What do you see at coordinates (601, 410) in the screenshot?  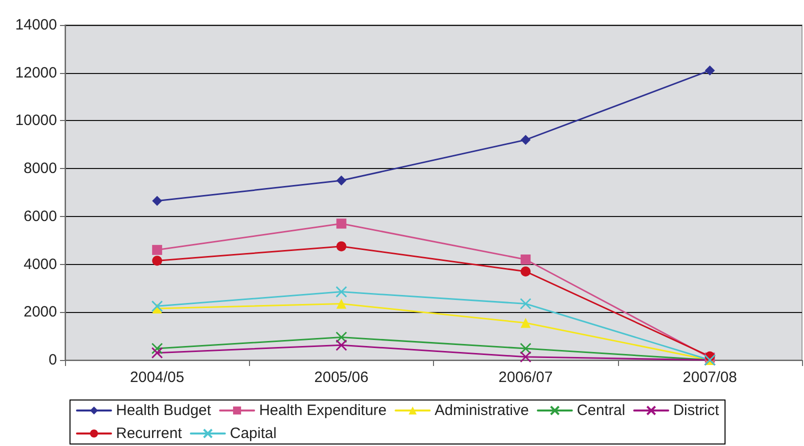 I see `legend-label: Central` at bounding box center [601, 410].